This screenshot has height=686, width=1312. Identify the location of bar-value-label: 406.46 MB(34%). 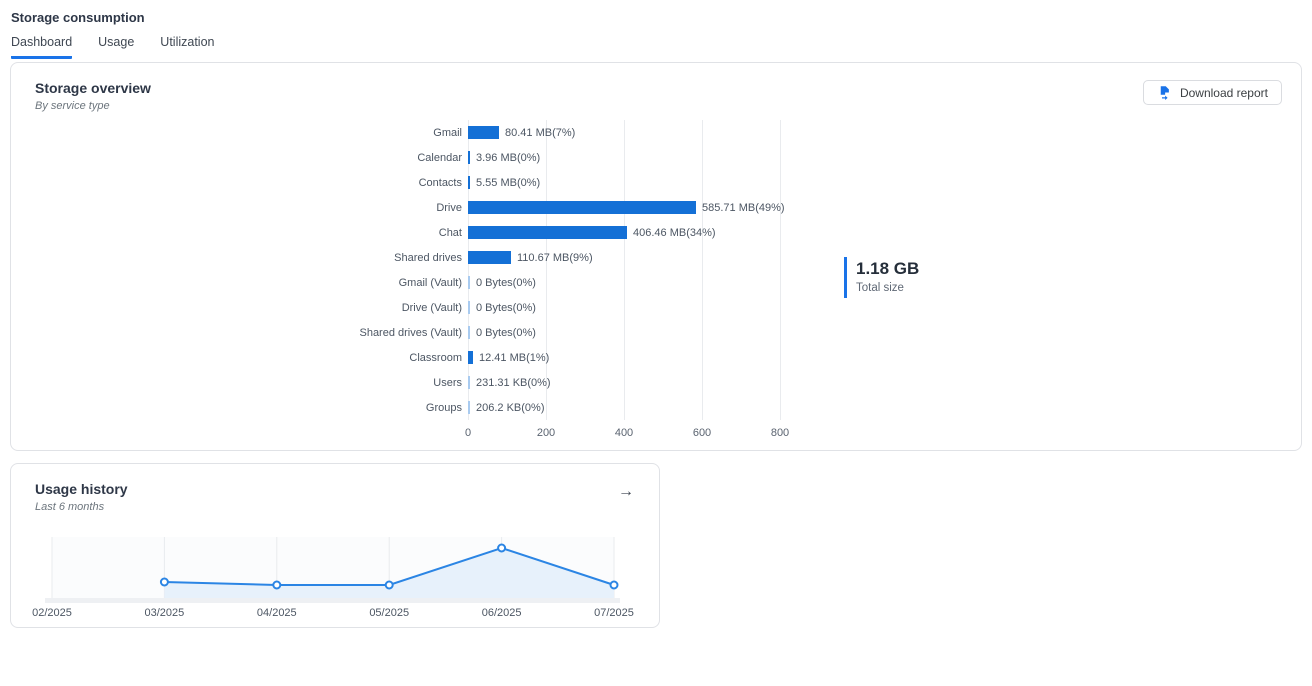
(674, 232).